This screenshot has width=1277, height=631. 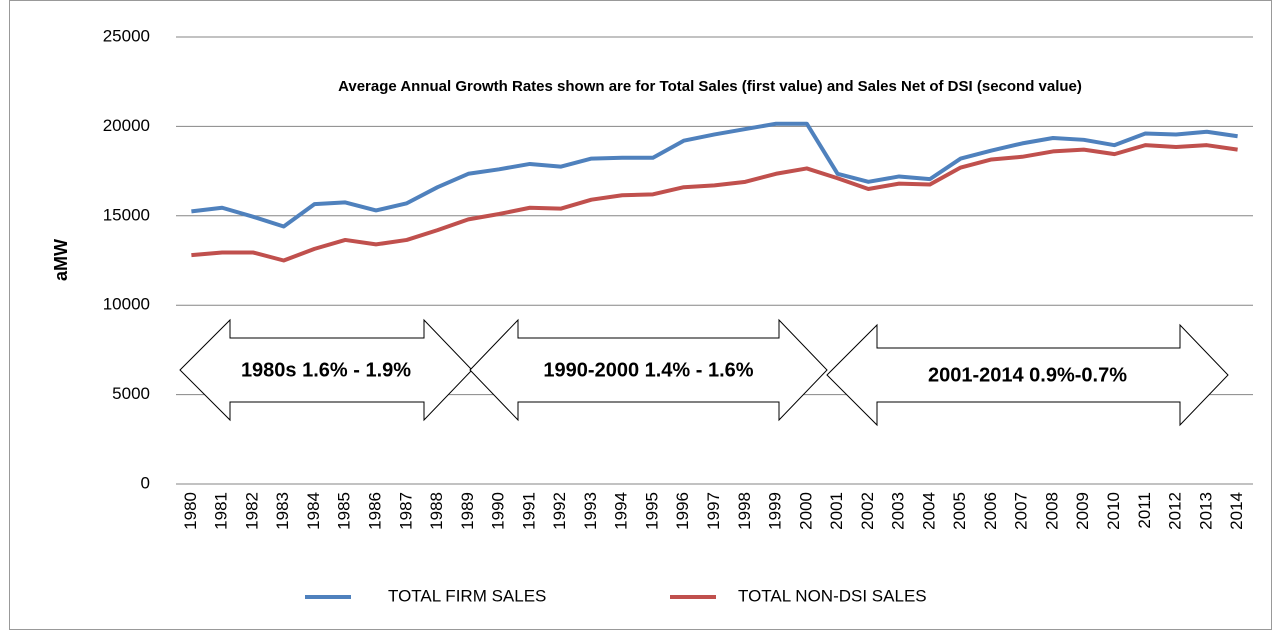 What do you see at coordinates (651, 511) in the screenshot?
I see `x-tick-label: 1995` at bounding box center [651, 511].